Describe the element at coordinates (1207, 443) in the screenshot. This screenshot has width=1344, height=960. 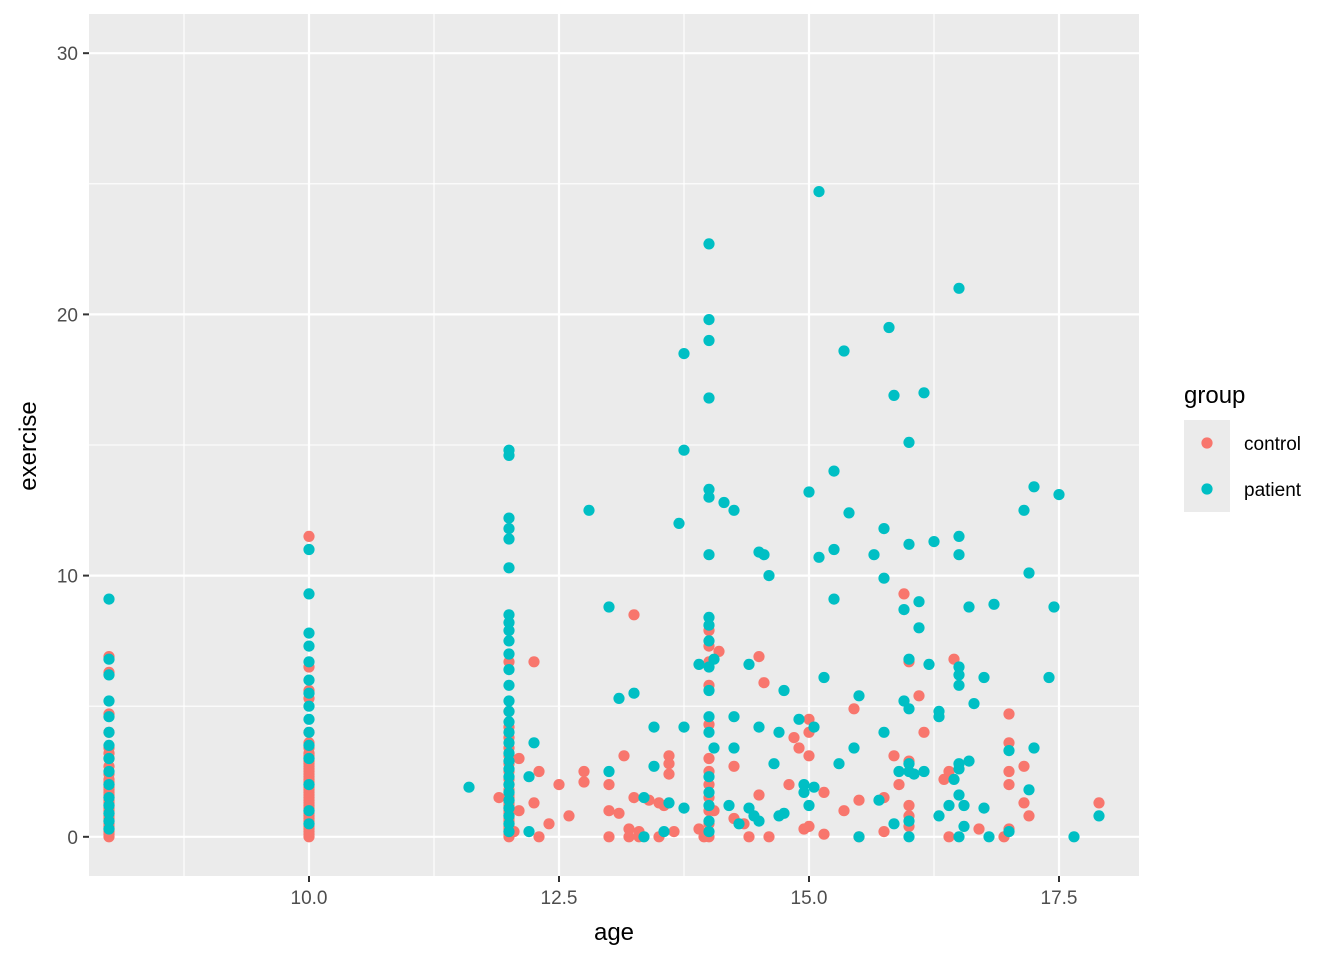
I see `legend-marker` at that location.